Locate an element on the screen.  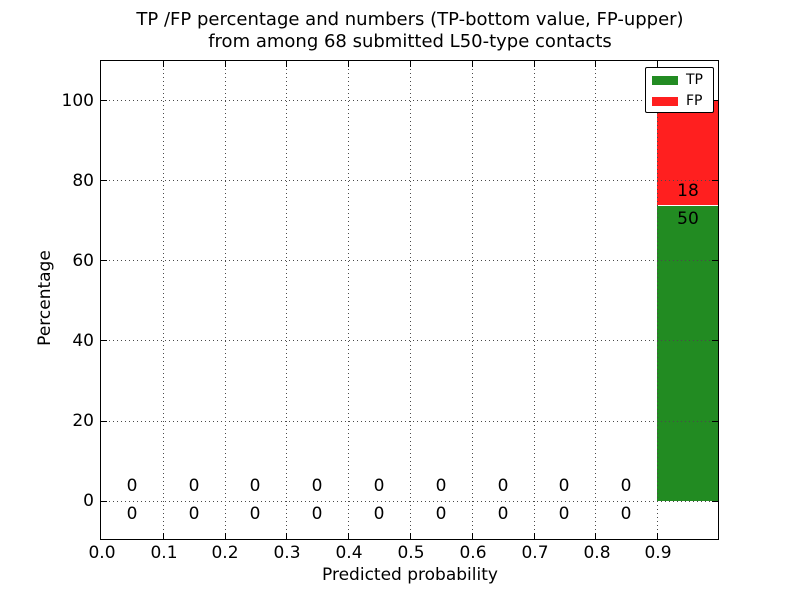
legend-item-fp: FP is located at coordinates (679, 101).